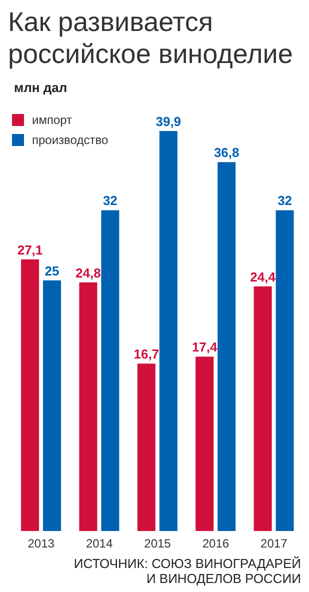 The height and width of the screenshot is (592, 309). I want to click on text: ИСТОЧНИК: СОЮЗ ВИНОГРАДАРЕЙ И ВИНОДЕЛОВ РОССИИ, so click(186, 571).